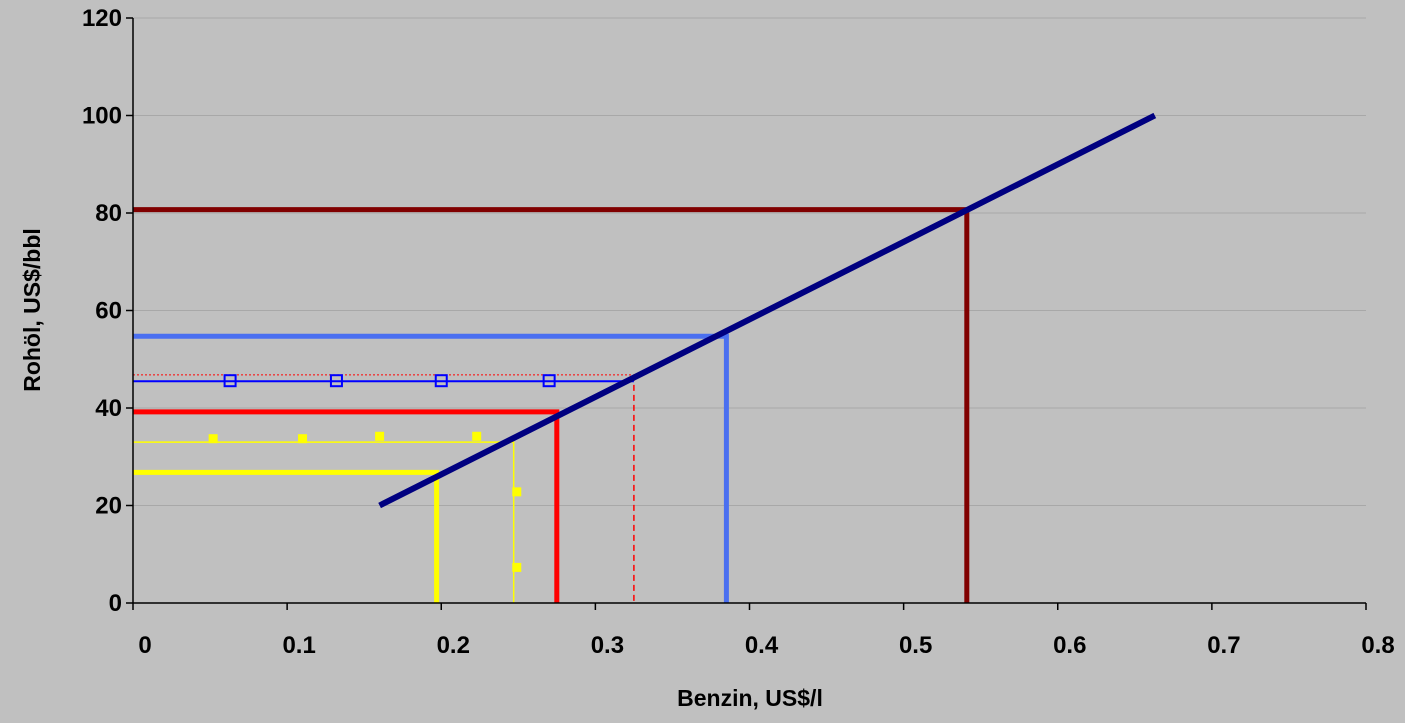 This screenshot has height=723, width=1405. I want to click on y-axis-title: Rohöl, US$/bbl, so click(32, 310).